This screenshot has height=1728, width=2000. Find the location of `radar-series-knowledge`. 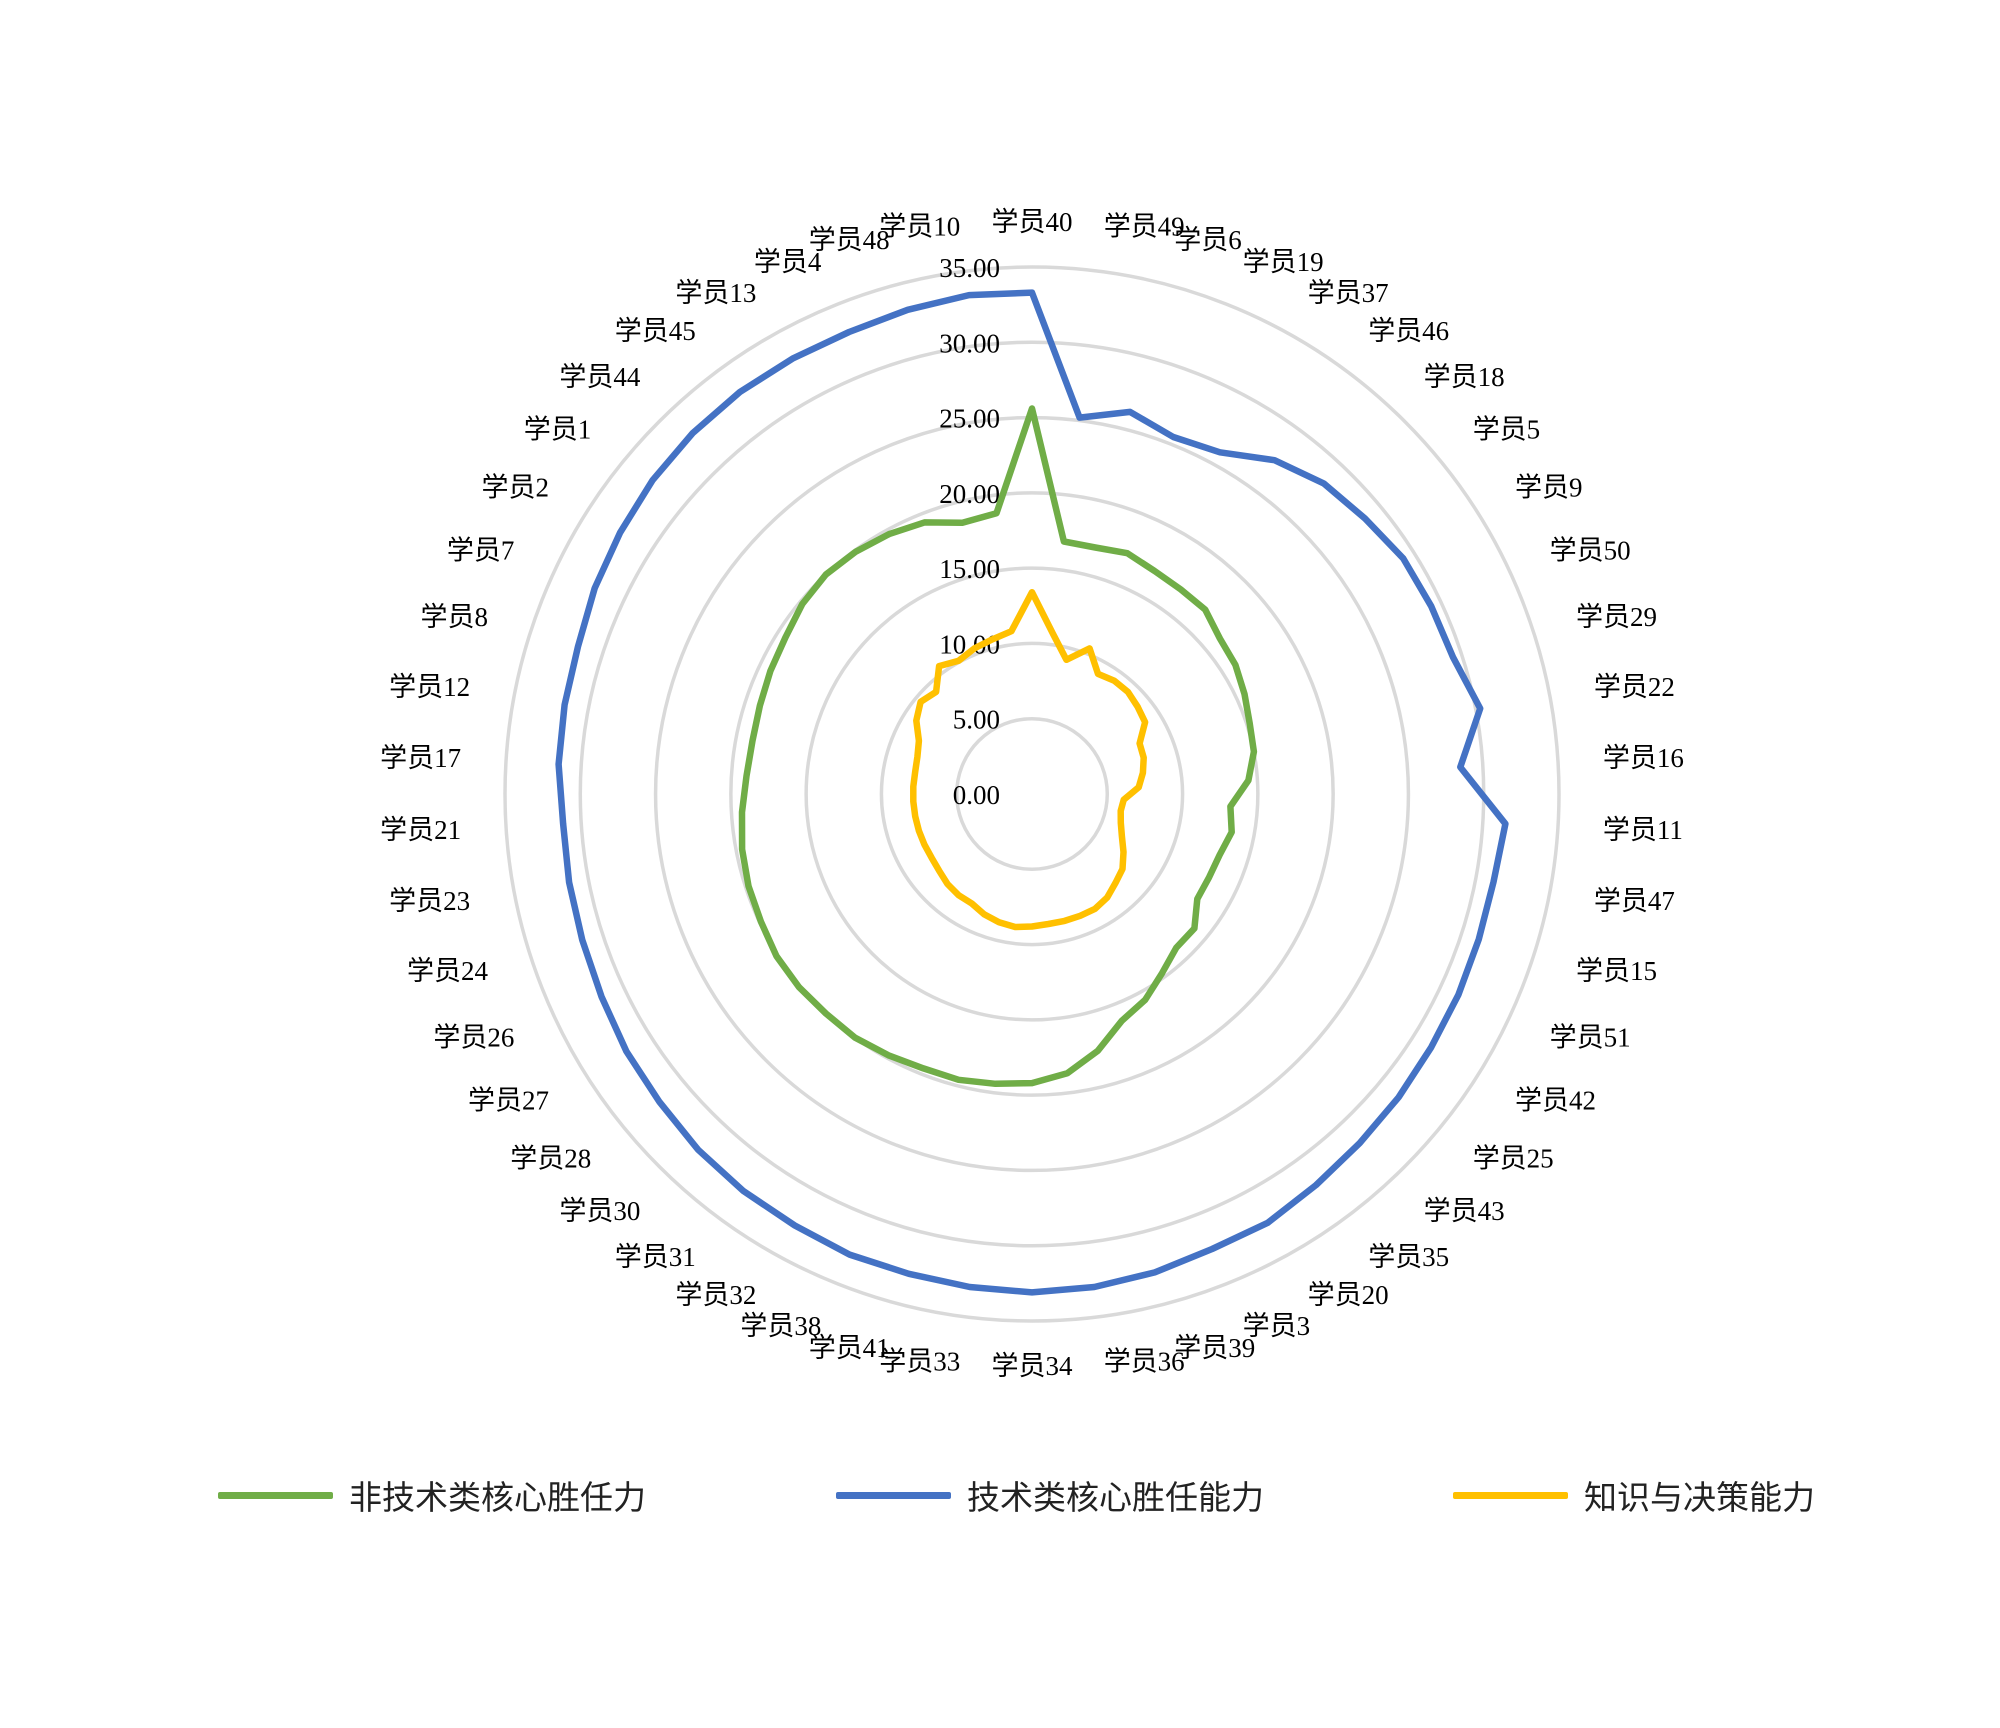

radar-series-knowledge is located at coordinates (1029, 759).